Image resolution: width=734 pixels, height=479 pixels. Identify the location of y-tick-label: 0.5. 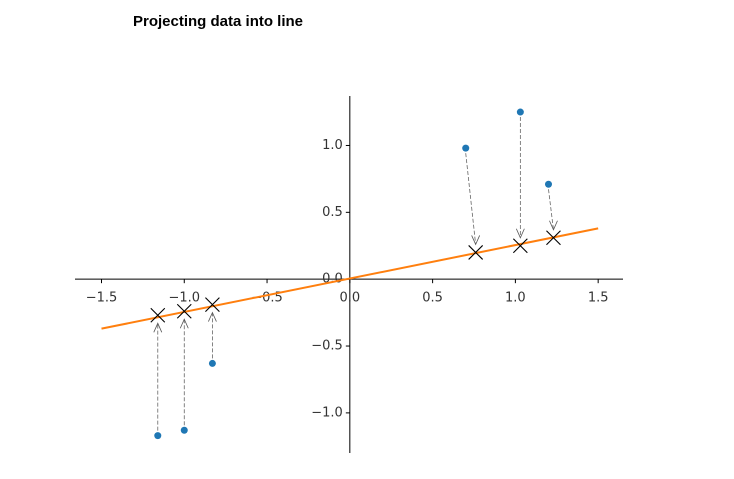
(332, 212).